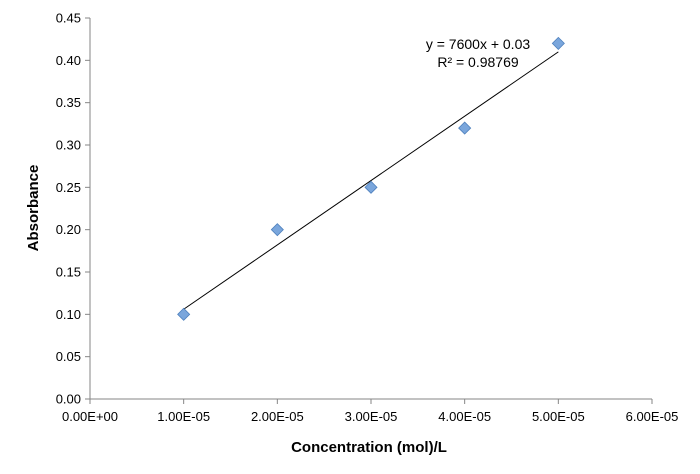 The image size is (700, 474). Describe the element at coordinates (478, 62) in the screenshot. I see `trendline-r-squared: R² = 0.98769` at that location.